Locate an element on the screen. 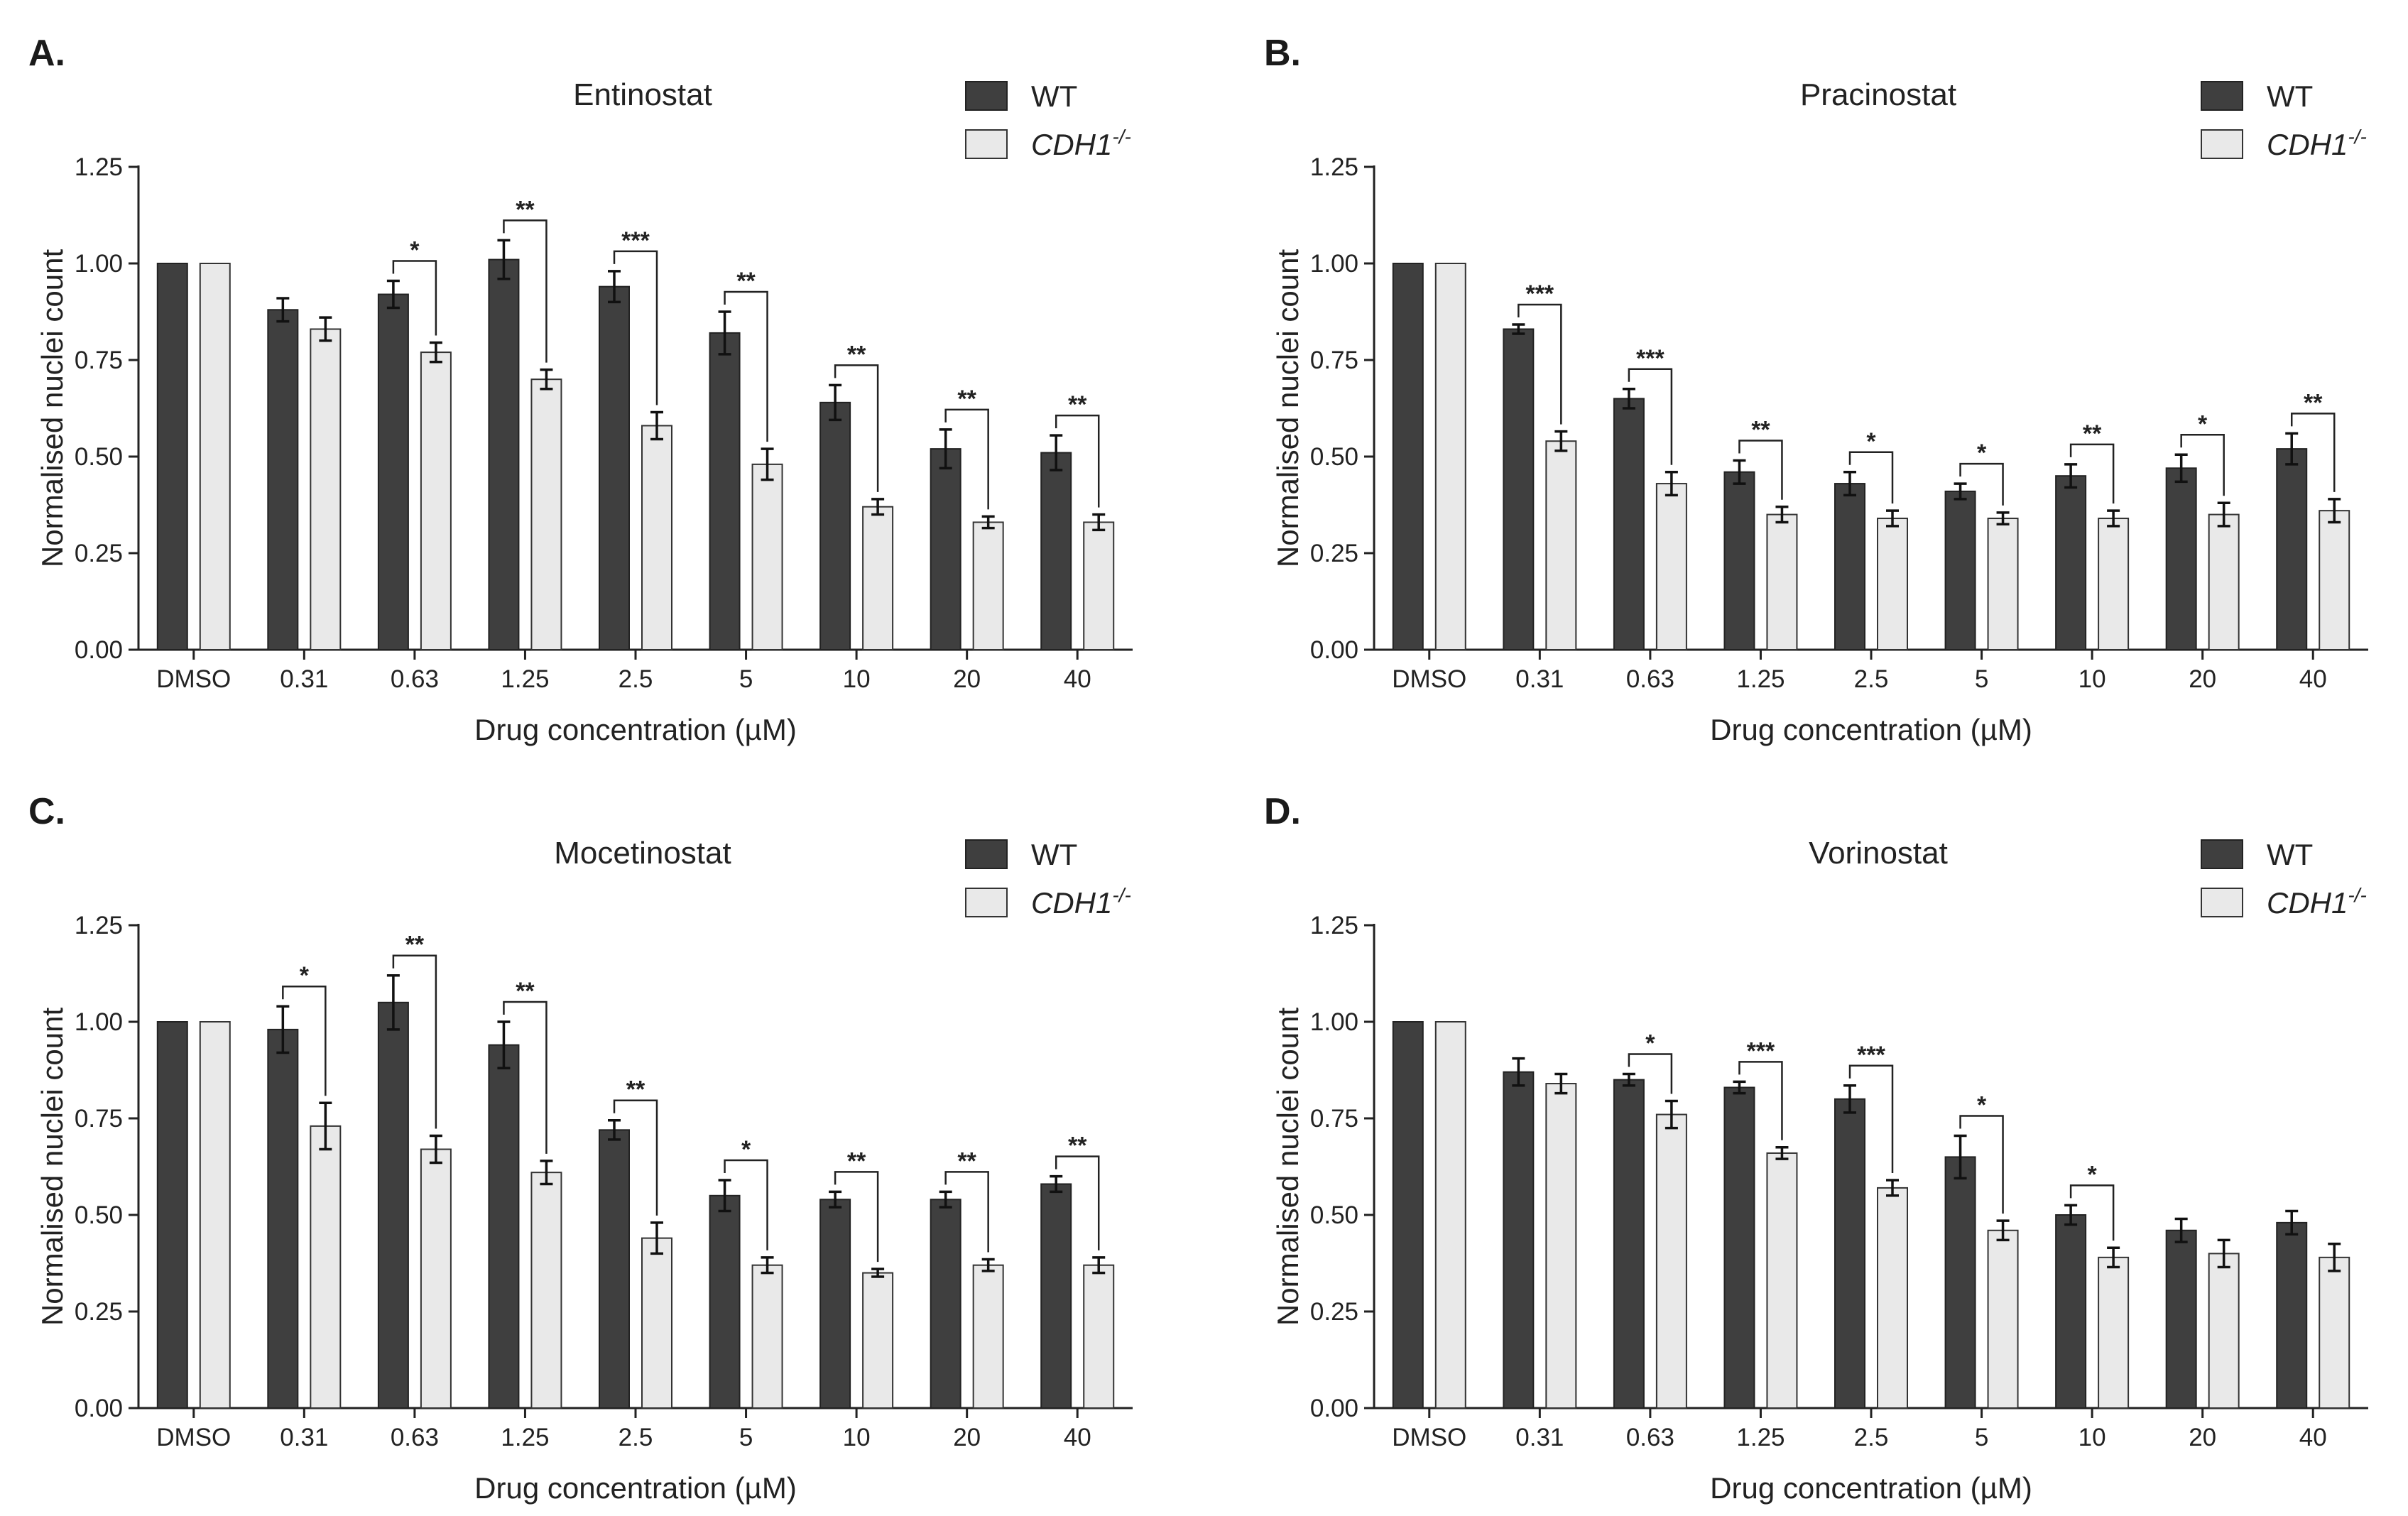  x-tick-label: 0.63 is located at coordinates (1650, 679).